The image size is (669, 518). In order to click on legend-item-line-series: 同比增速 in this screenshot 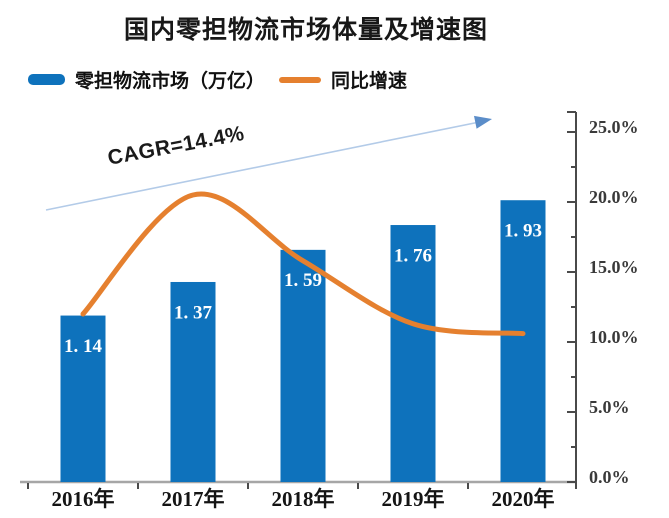, I will do `click(343, 79)`.